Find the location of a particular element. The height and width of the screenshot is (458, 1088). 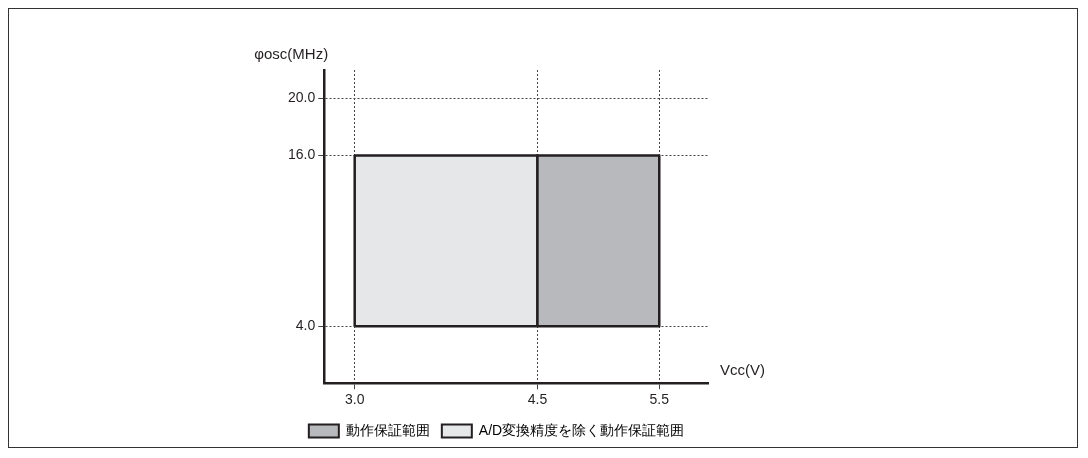

y-tick-label: 16.0 is located at coordinates (302, 154).